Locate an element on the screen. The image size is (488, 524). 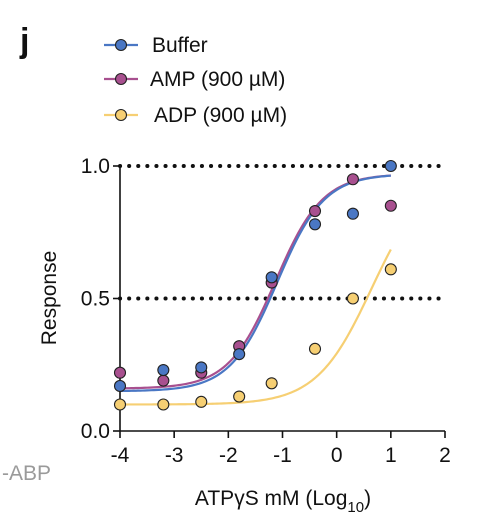
x-axis-label: ATPγS mM (Log10) is located at coordinates (283, 501).